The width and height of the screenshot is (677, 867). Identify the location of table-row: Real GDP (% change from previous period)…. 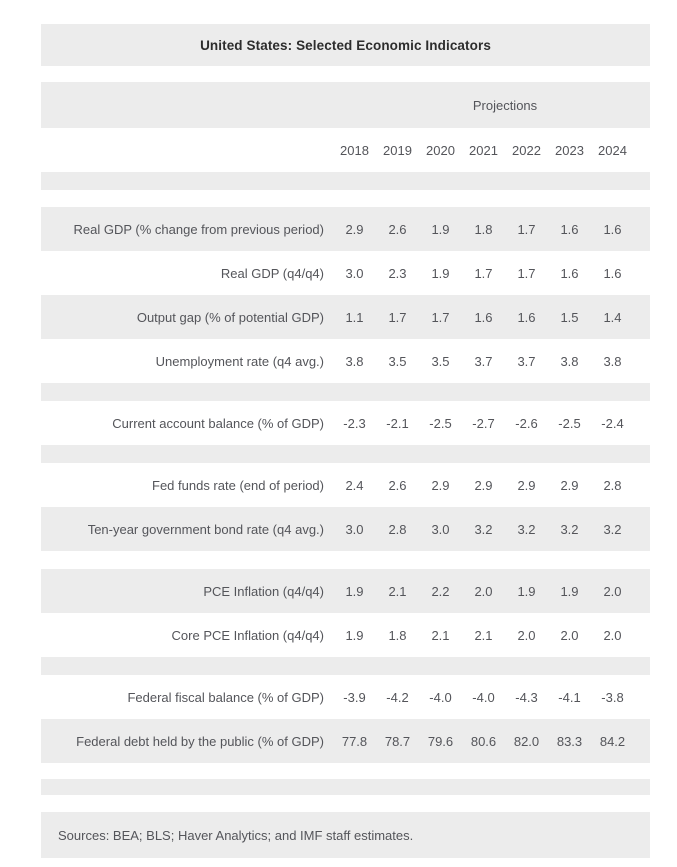
(345, 229).